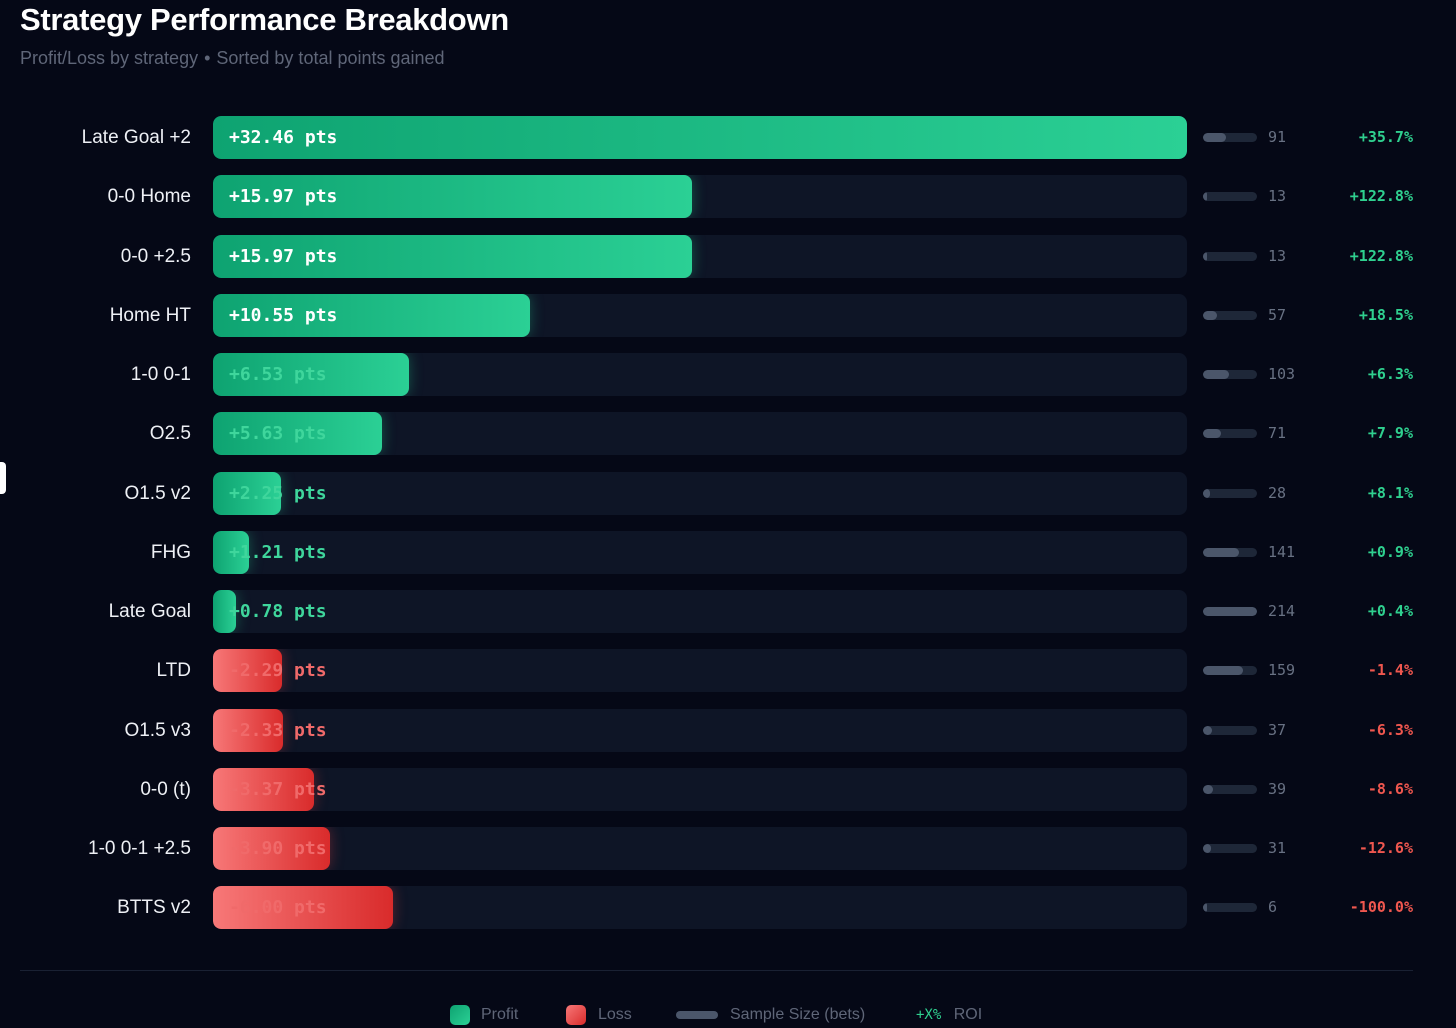 The image size is (1456, 1028). Describe the element at coordinates (149, 611) in the screenshot. I see `strategy-label: Late Goal` at that location.